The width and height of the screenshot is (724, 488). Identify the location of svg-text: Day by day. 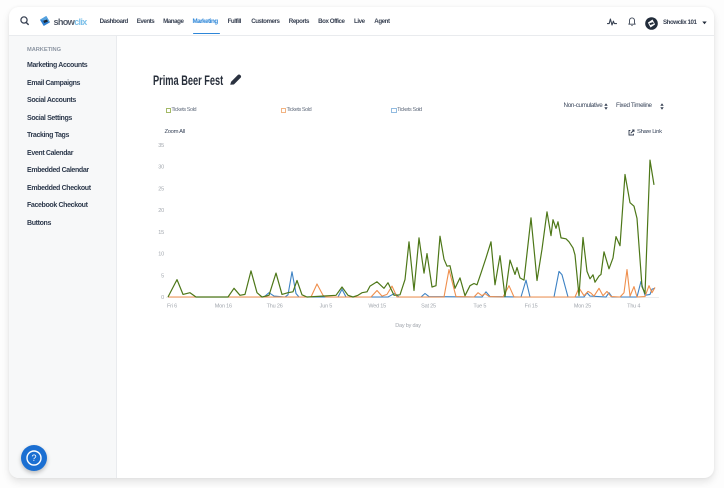
(408, 326).